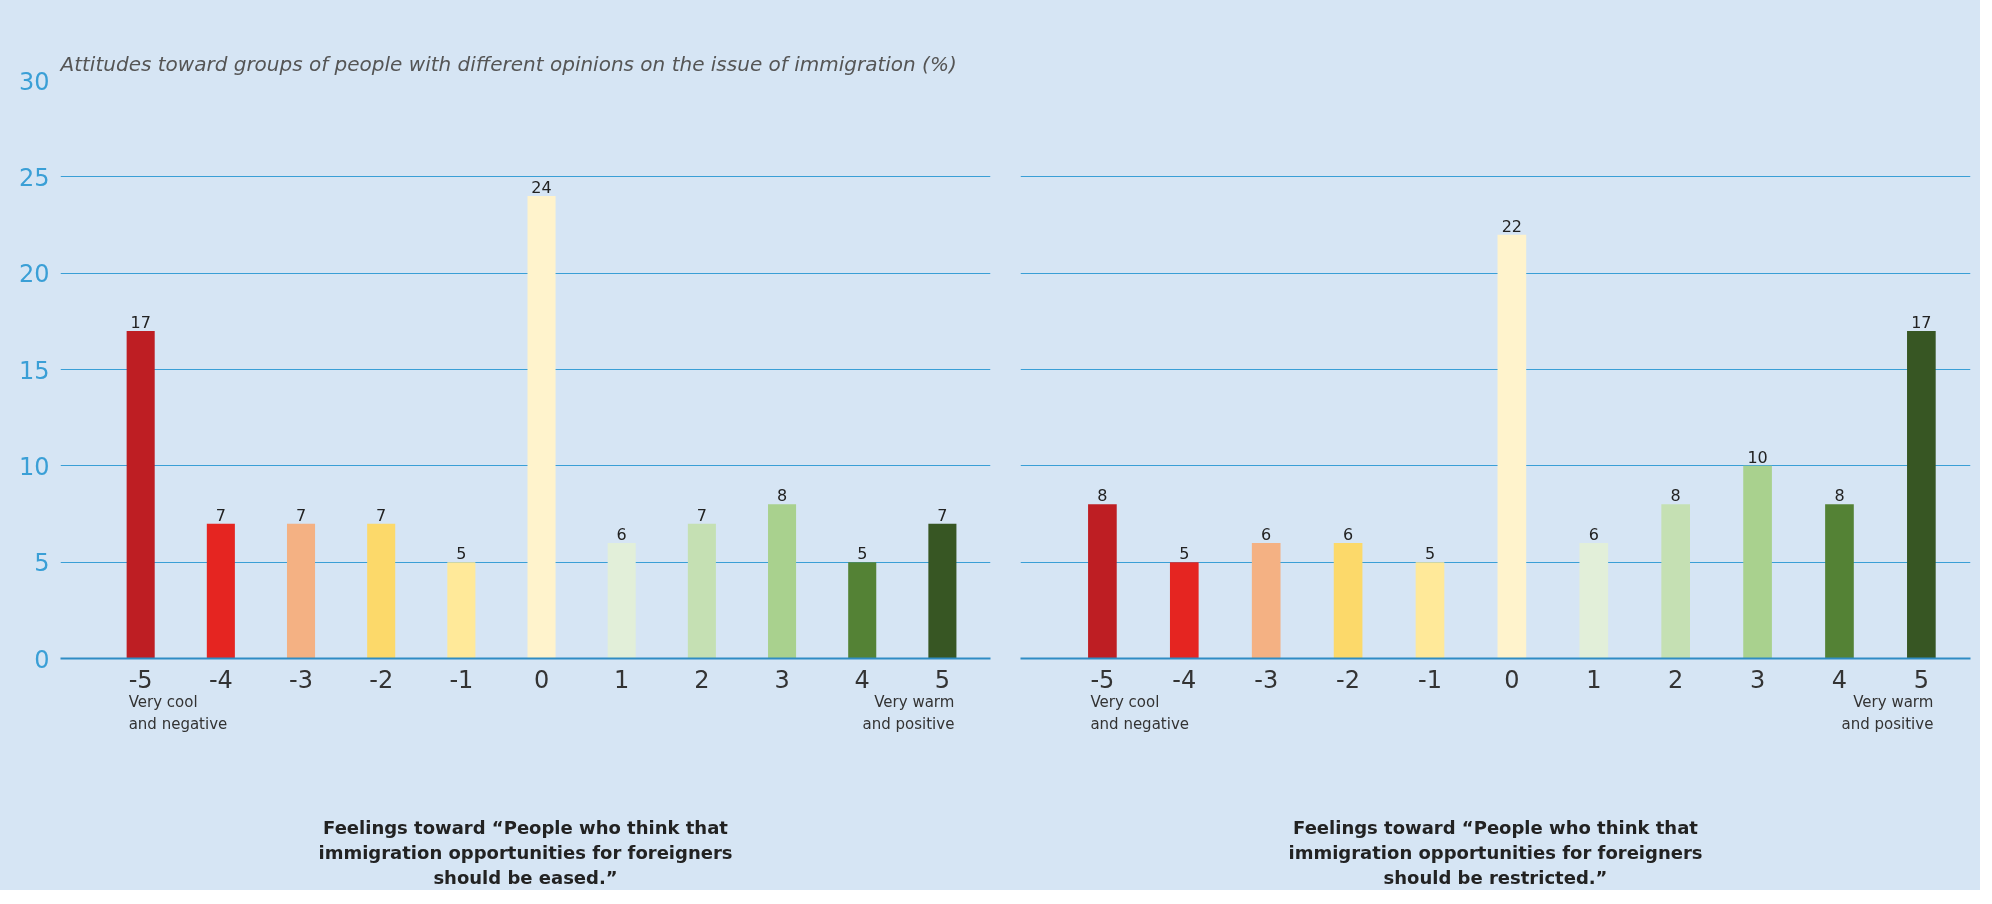 The image size is (1992, 904). What do you see at coordinates (42, 659) in the screenshot?
I see `y-tick-label: 0` at bounding box center [42, 659].